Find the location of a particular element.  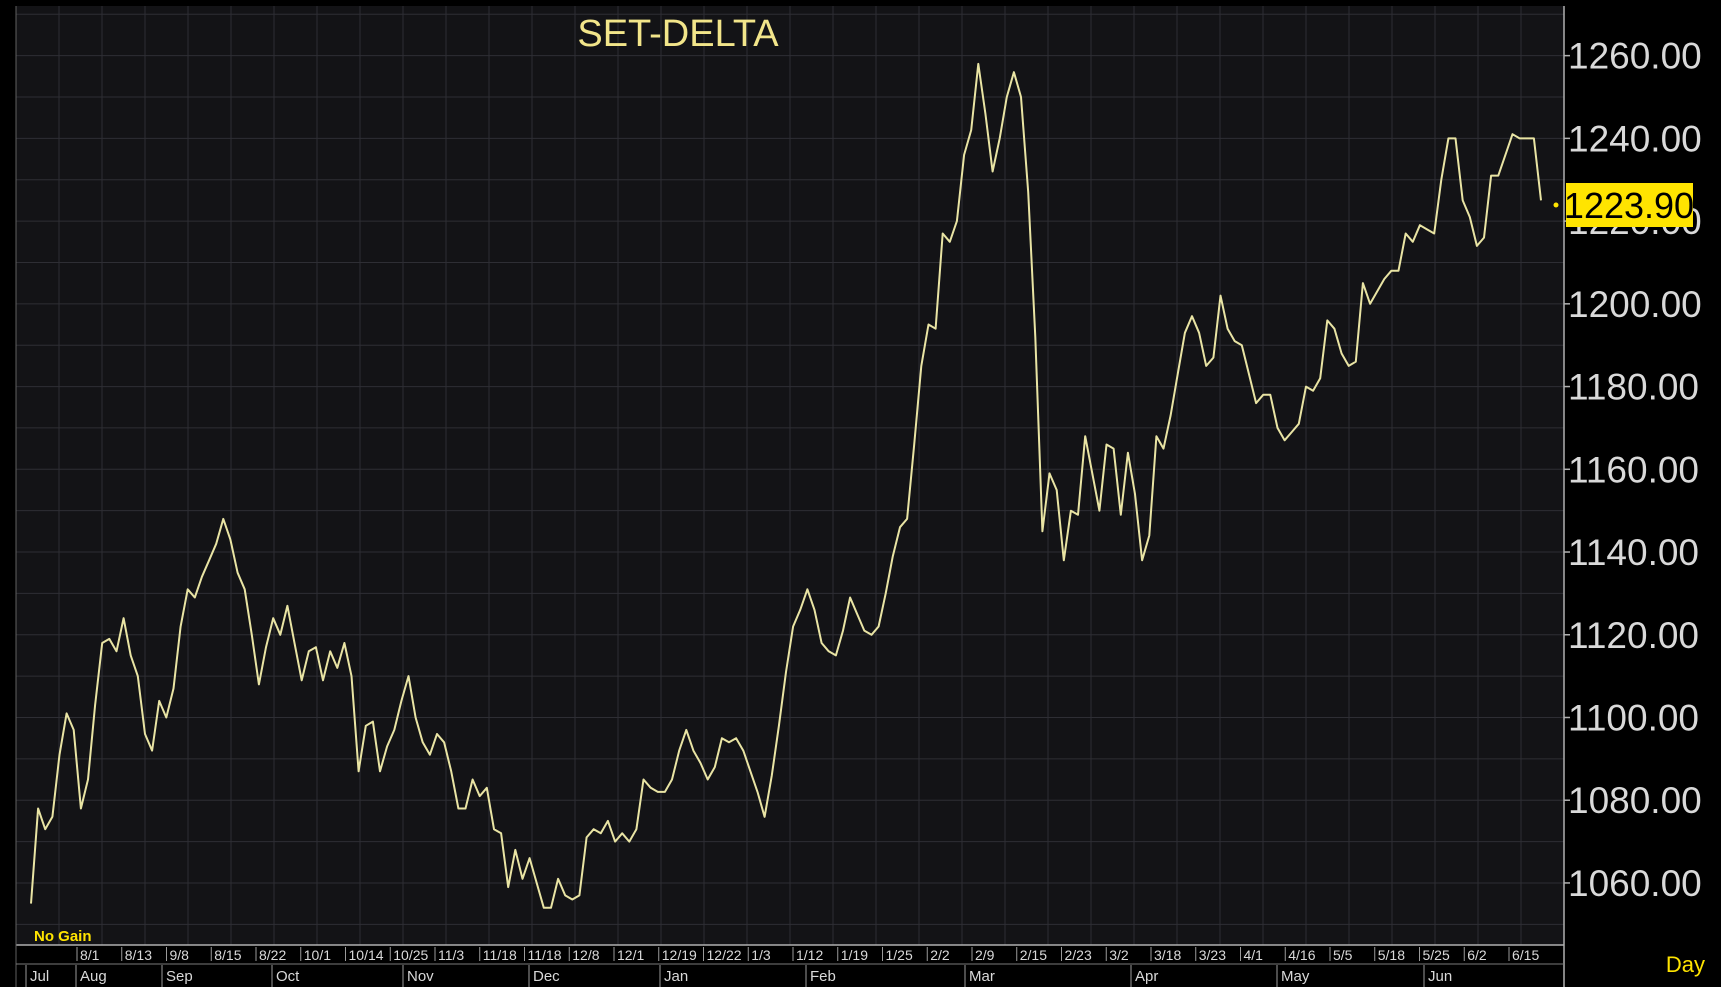

x-date-label: 11/3 is located at coordinates (451, 955).